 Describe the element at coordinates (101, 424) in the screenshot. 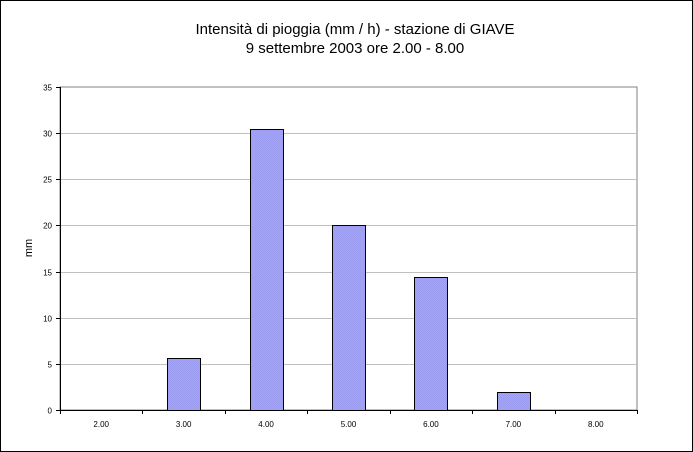

I see `x-tick-label: 2.00` at that location.